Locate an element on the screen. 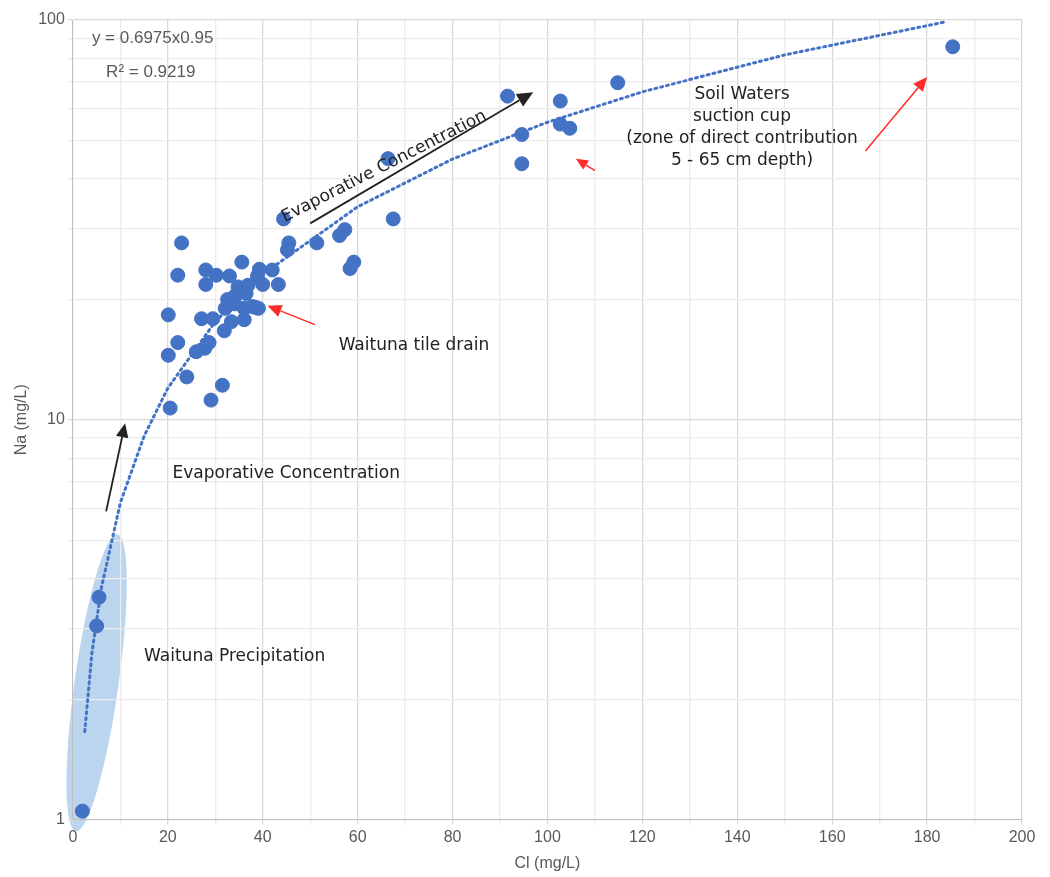 Image resolution: width=1050 pixels, height=877 pixels. y-tick-label: 1 is located at coordinates (60, 819).